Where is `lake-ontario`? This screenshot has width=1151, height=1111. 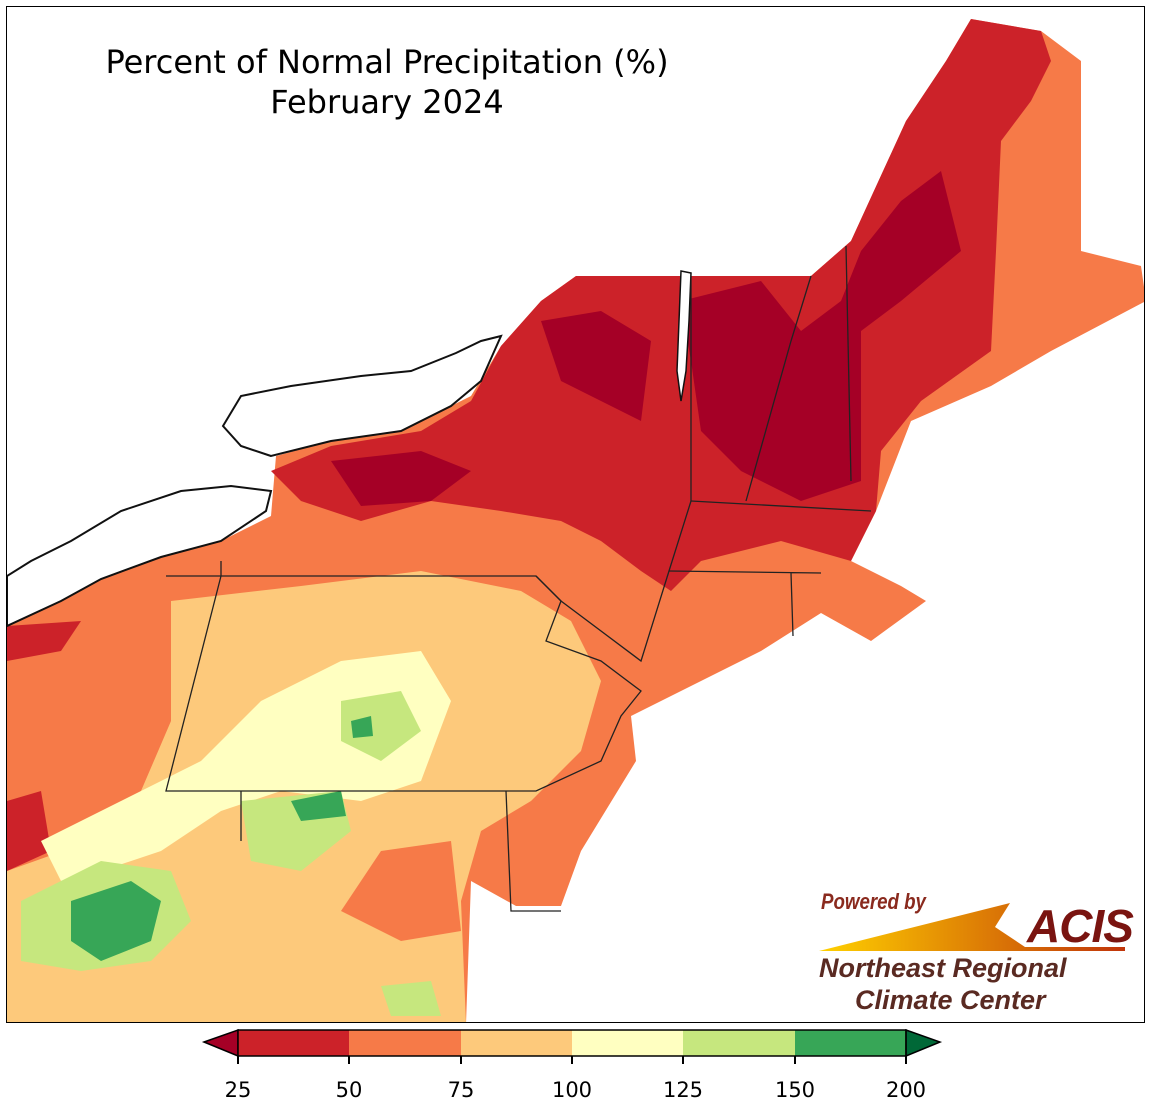
lake-ontario is located at coordinates (362, 396).